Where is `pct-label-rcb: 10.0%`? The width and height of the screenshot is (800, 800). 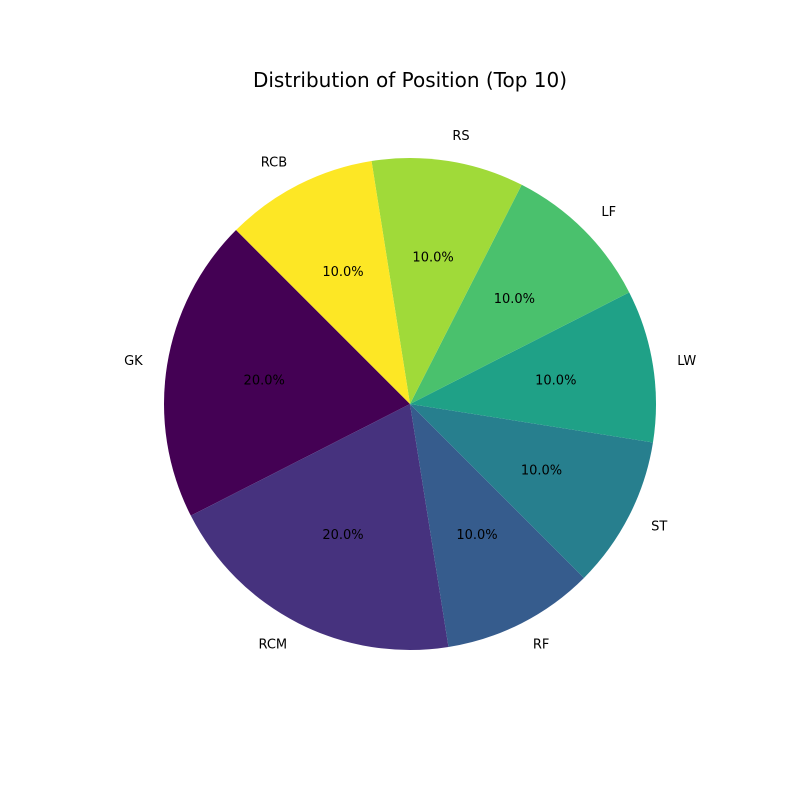 pct-label-rcb: 10.0% is located at coordinates (342, 272).